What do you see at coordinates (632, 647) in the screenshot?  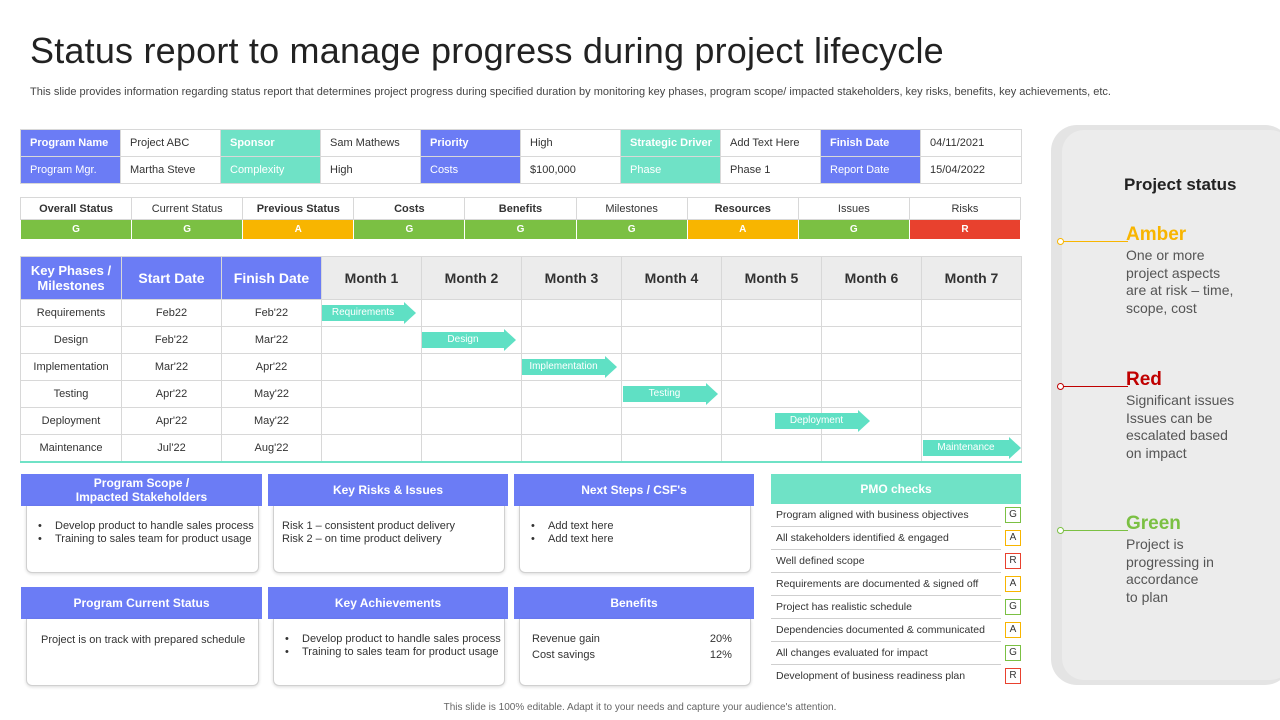 I see `benefits-table: Revenue gain 20% Cost savings 12%` at bounding box center [632, 647].